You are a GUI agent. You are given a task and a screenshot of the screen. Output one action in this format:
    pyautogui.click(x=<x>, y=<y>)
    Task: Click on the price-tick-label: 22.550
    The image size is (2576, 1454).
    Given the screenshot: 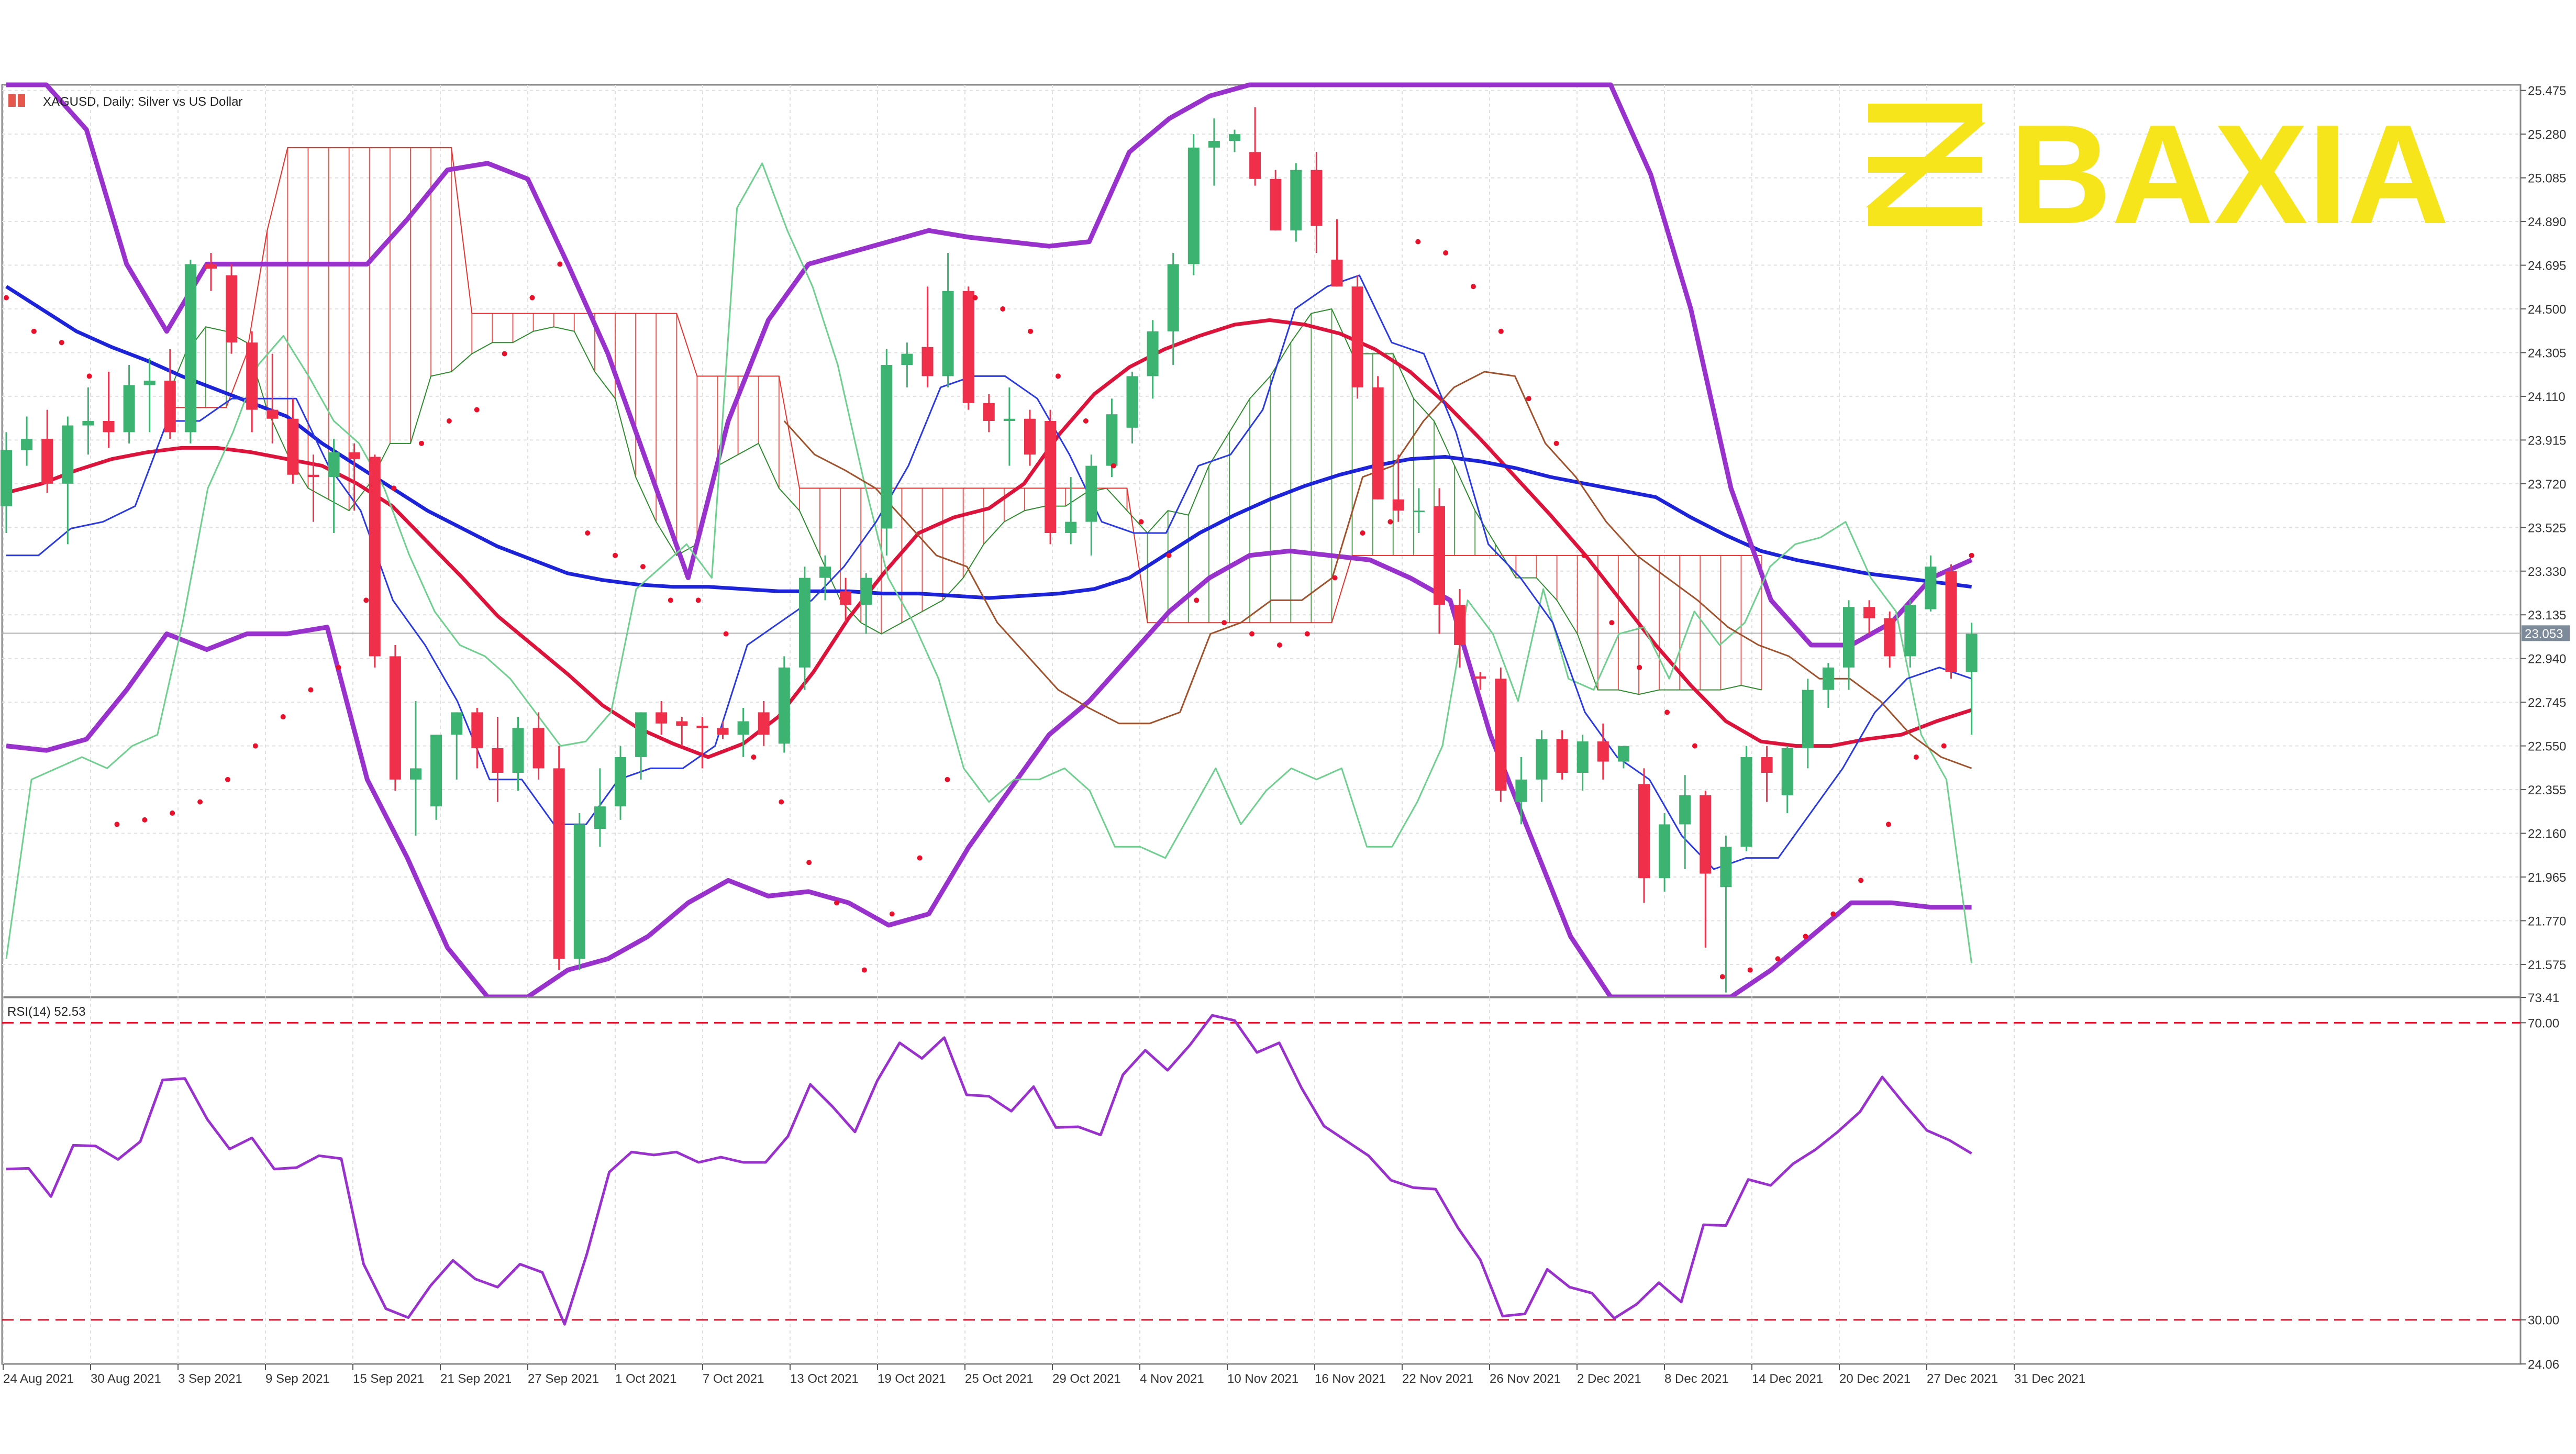 What is the action you would take?
    pyautogui.click(x=2547, y=747)
    